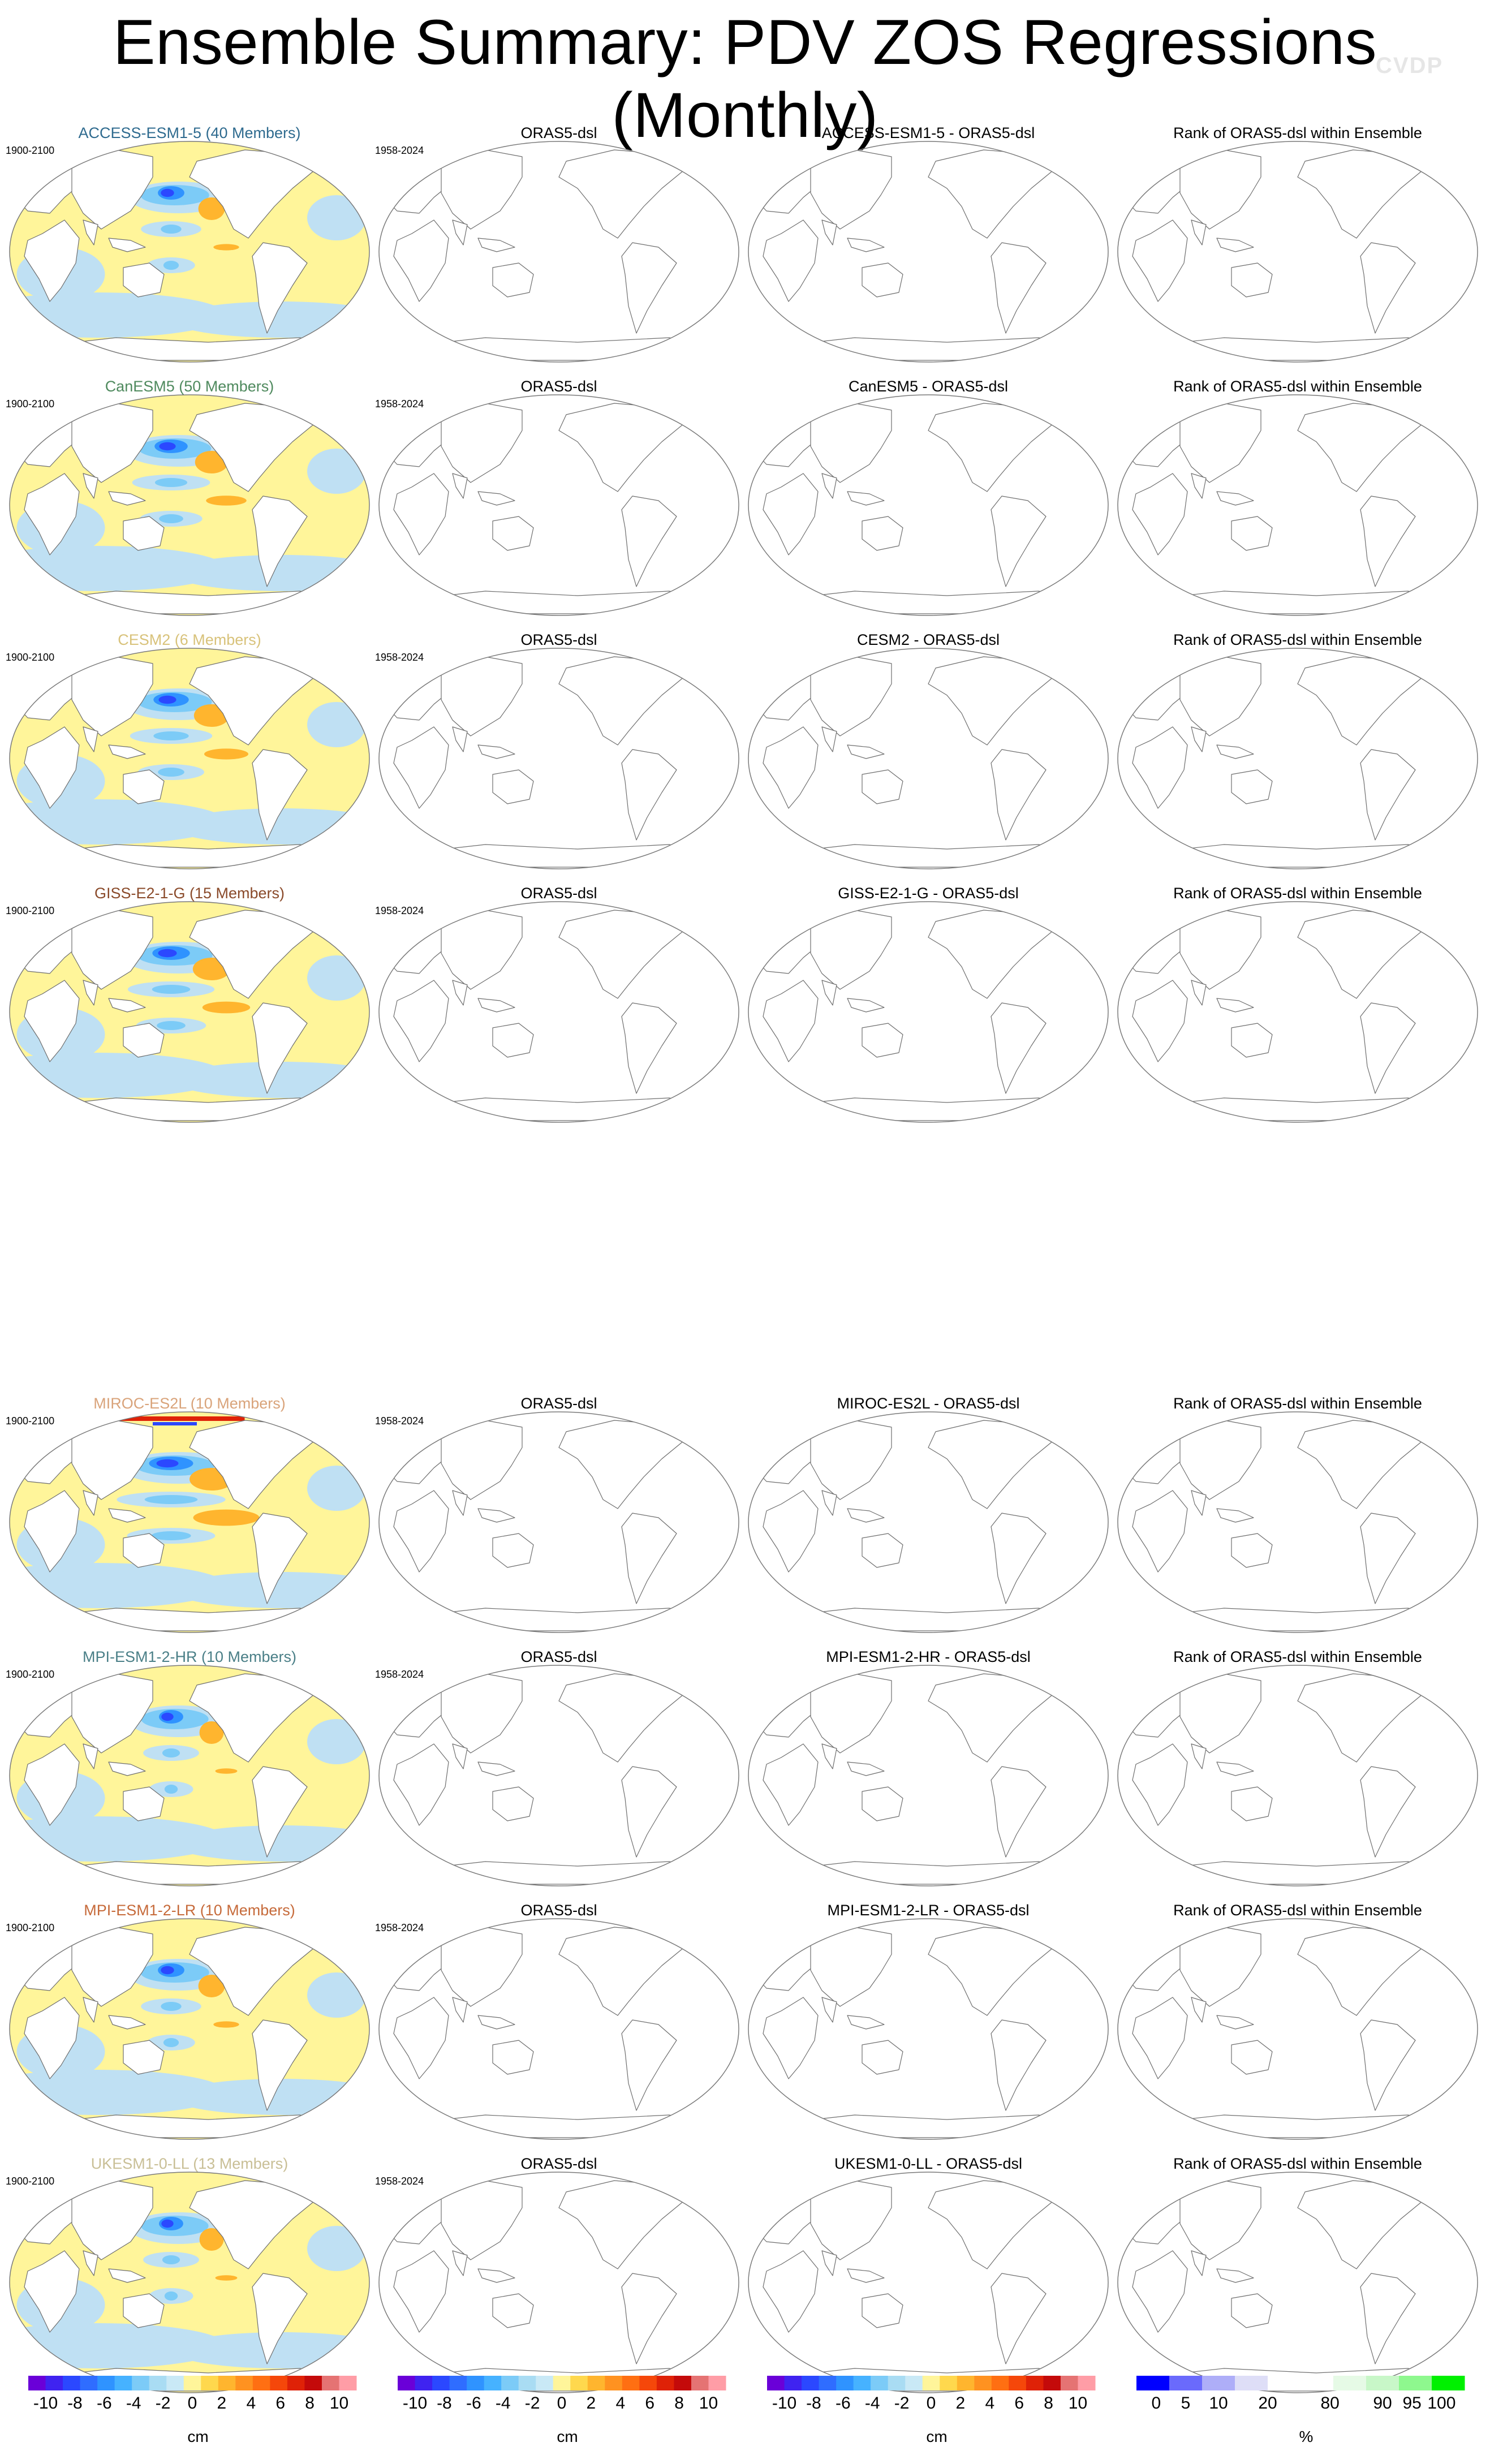 The height and width of the screenshot is (2464, 1490). Describe the element at coordinates (902, 2403) in the screenshot. I see `colorbar-tick-label: -2` at that location.